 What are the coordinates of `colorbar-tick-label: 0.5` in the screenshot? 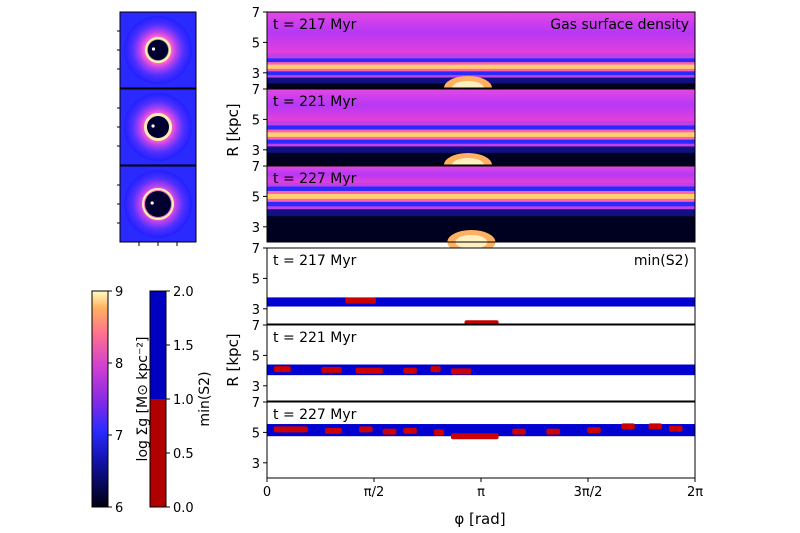 It's located at (183, 454).